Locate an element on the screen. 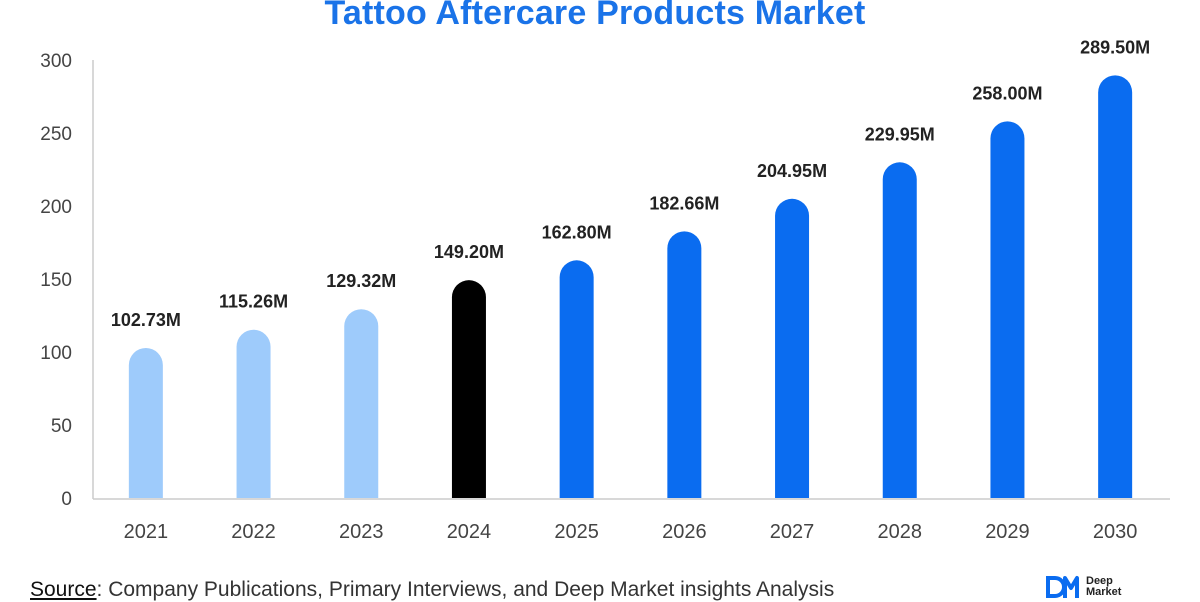  y-tick-label: 50 is located at coordinates (61, 426).